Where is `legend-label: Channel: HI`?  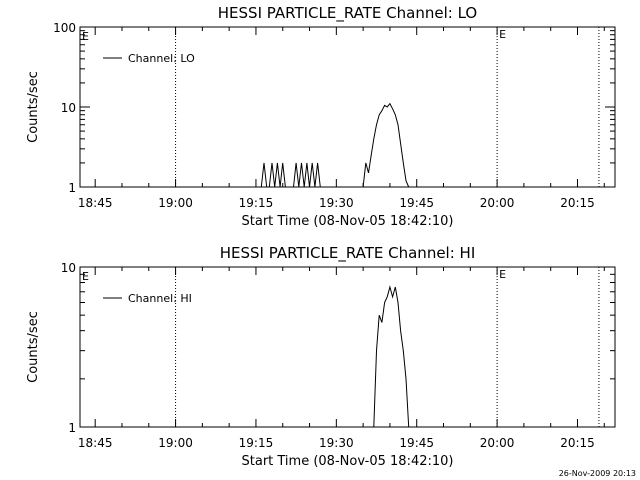
legend-label: Channel: HI is located at coordinates (160, 298).